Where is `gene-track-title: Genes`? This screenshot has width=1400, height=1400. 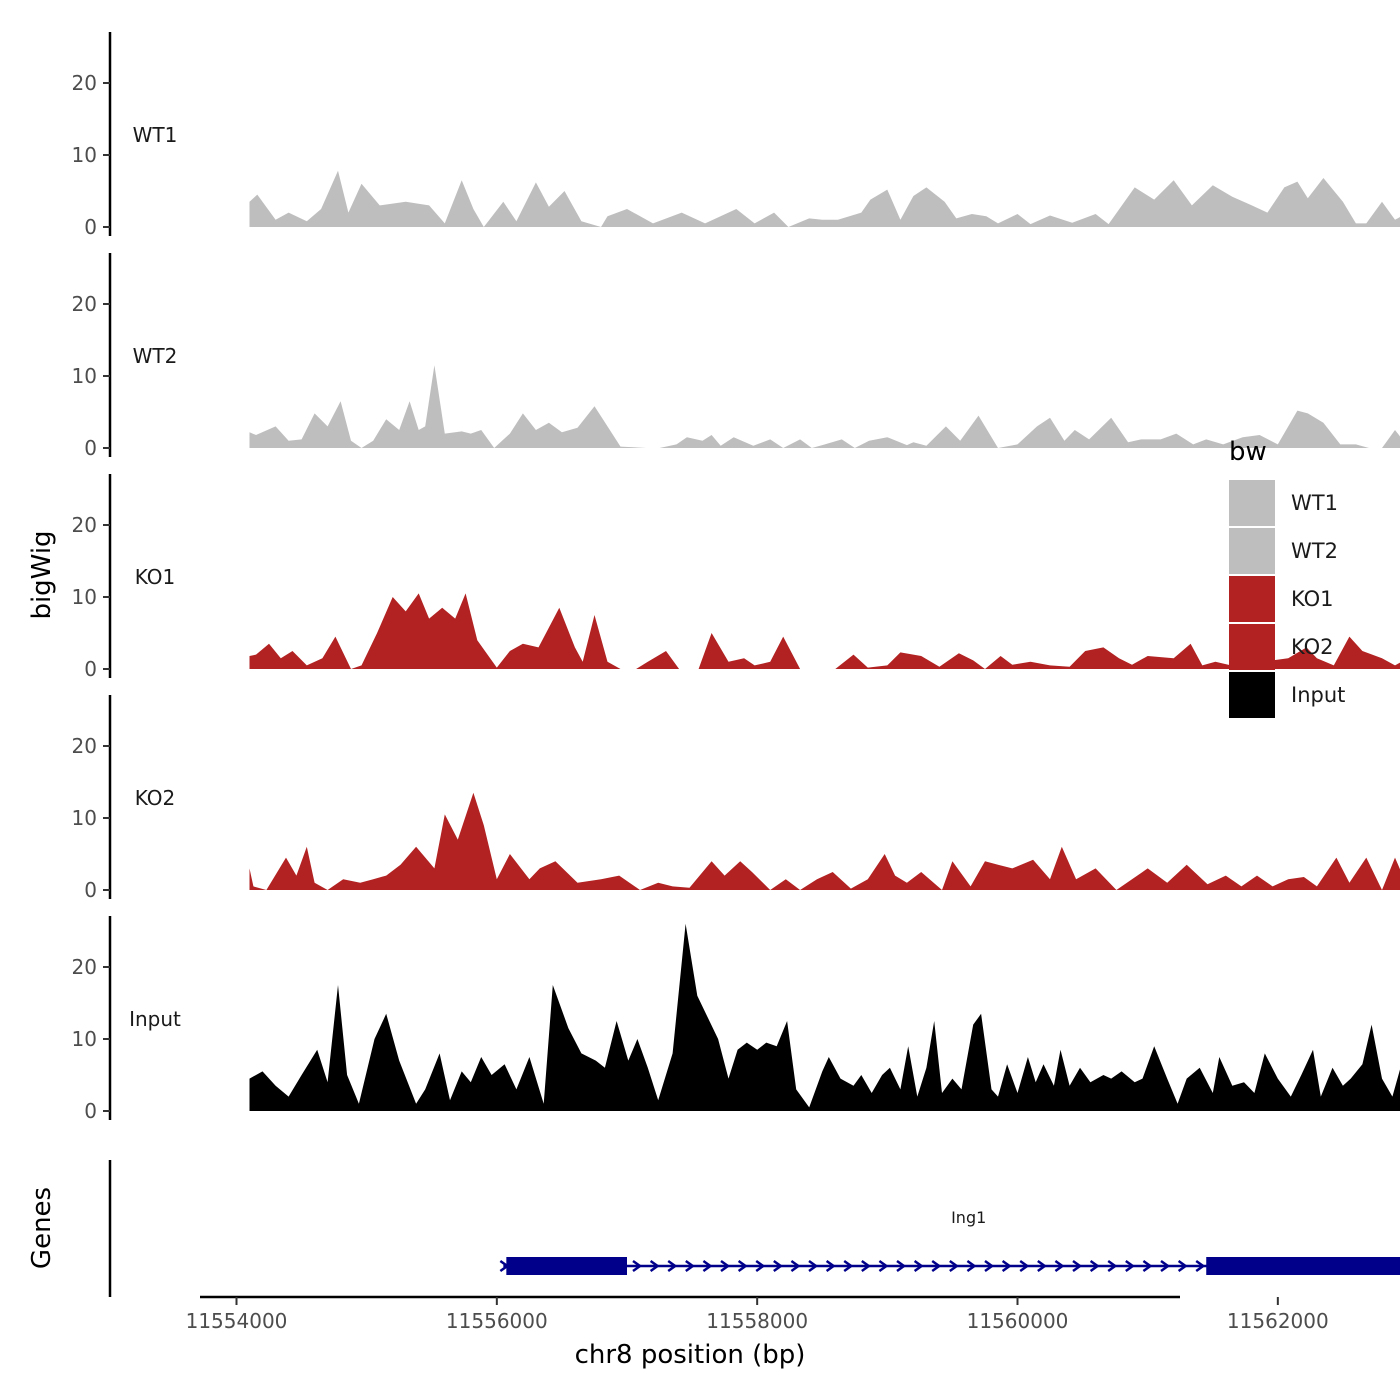
gene-track-title: Genes is located at coordinates (42, 1228).